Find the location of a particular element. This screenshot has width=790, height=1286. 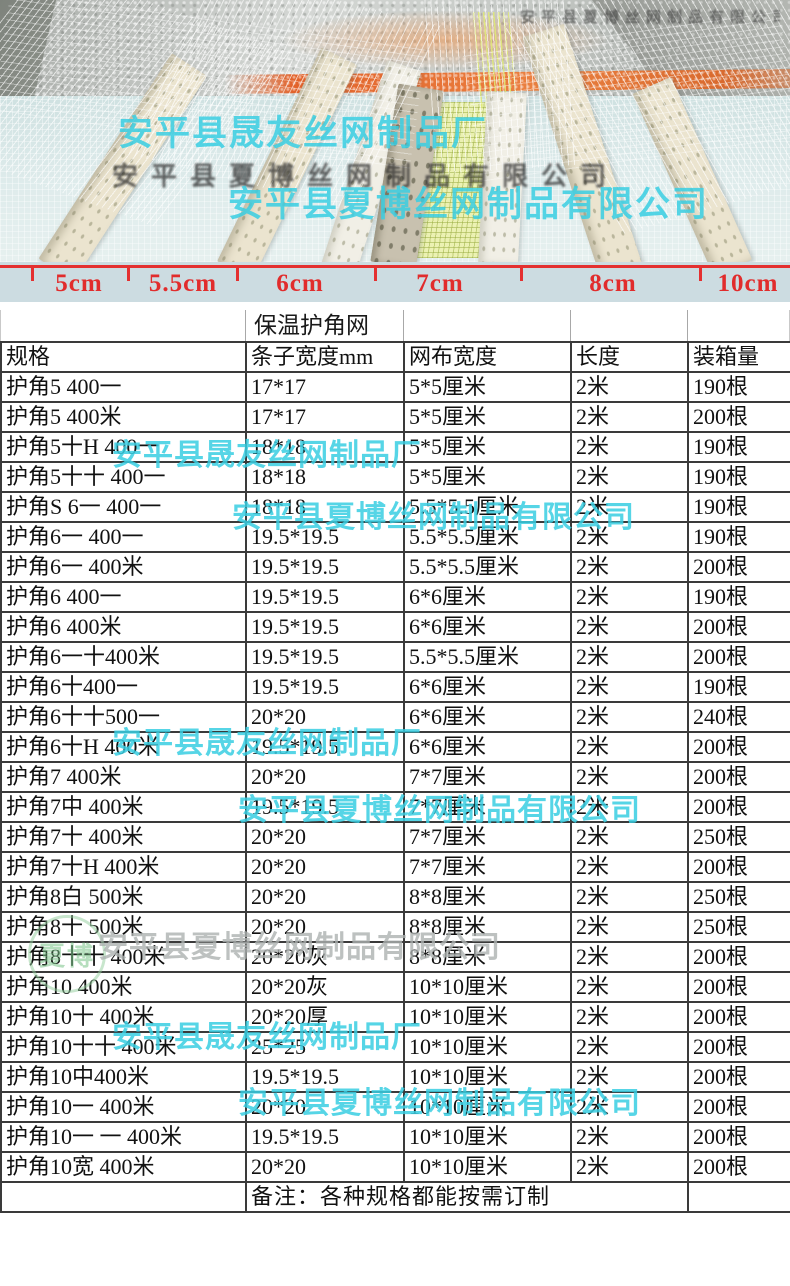

table-row: 护角6 400米 19.5*19.5 6*6厘米 2米 200根 is located at coordinates (395, 627).